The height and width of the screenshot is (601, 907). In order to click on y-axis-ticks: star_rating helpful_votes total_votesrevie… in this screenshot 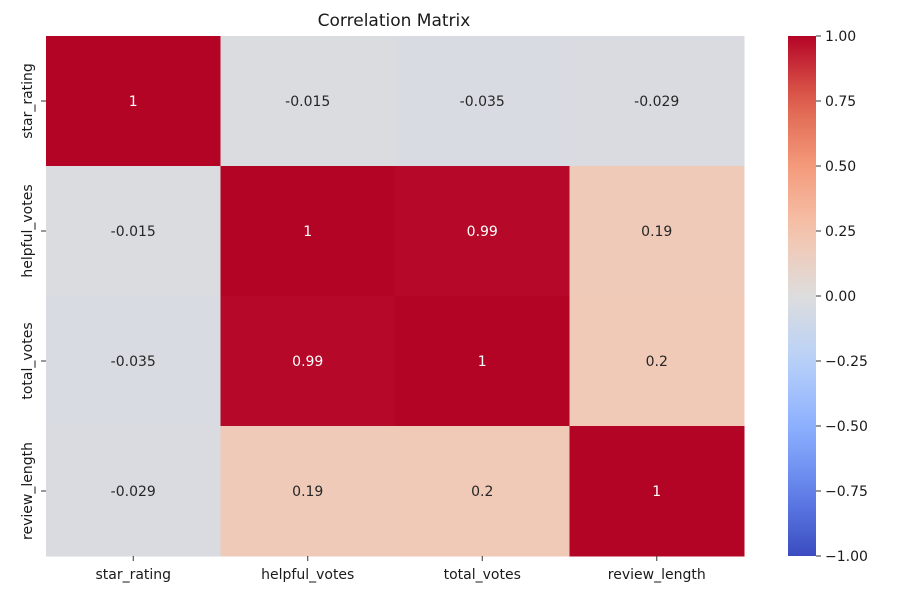, I will do `click(33, 301)`.